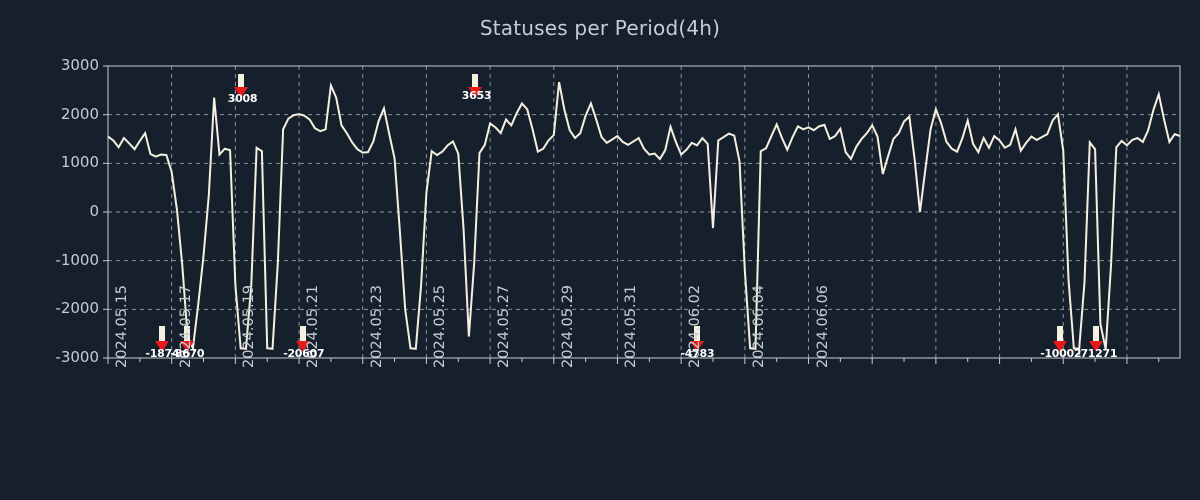  I want to click on annotation-label: 3653, so click(476, 95).